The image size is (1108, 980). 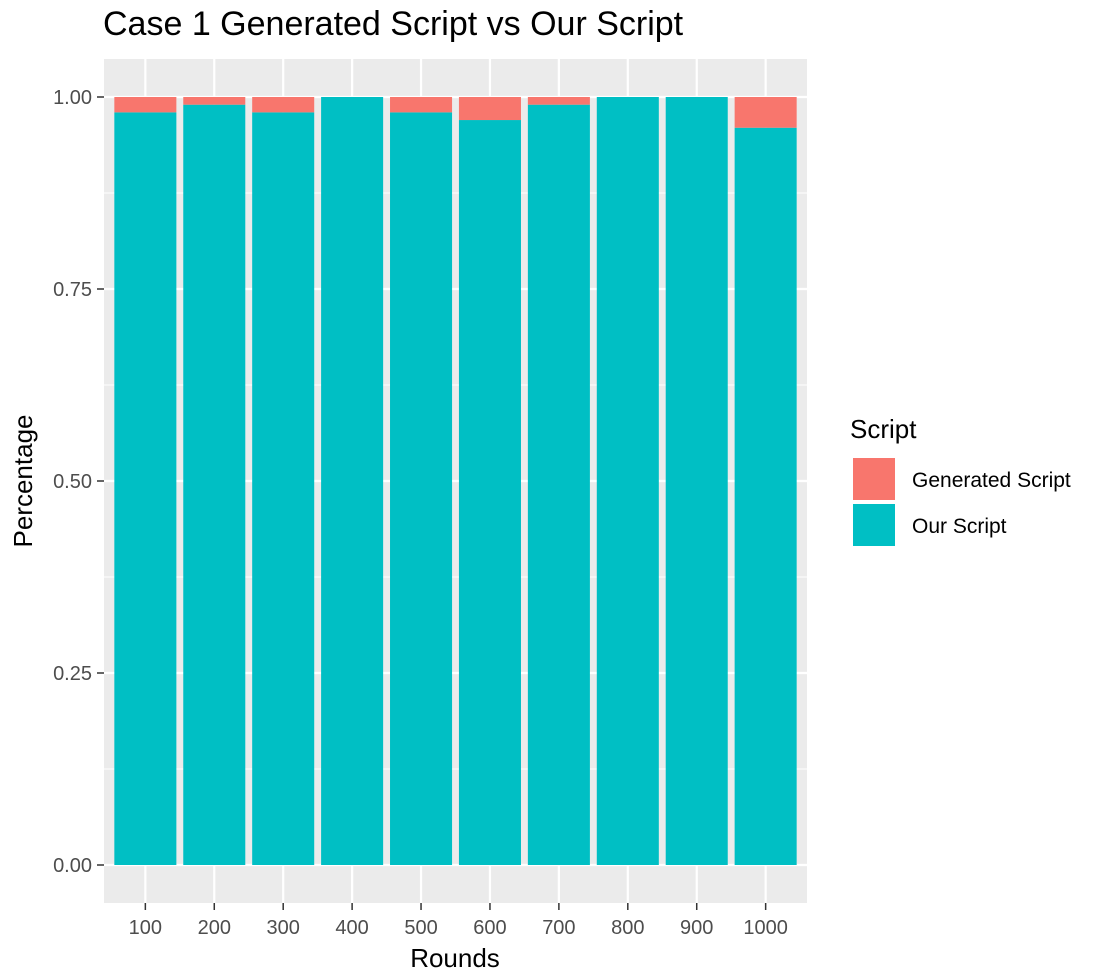 I want to click on y-tick-label: 0.50, so click(x=72, y=482).